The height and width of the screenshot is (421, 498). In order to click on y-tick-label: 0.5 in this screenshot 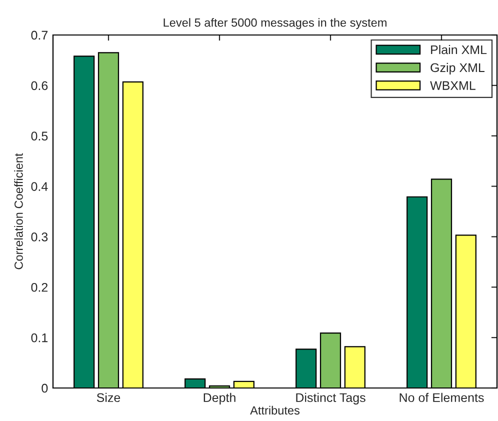, I will do `click(39, 136)`.